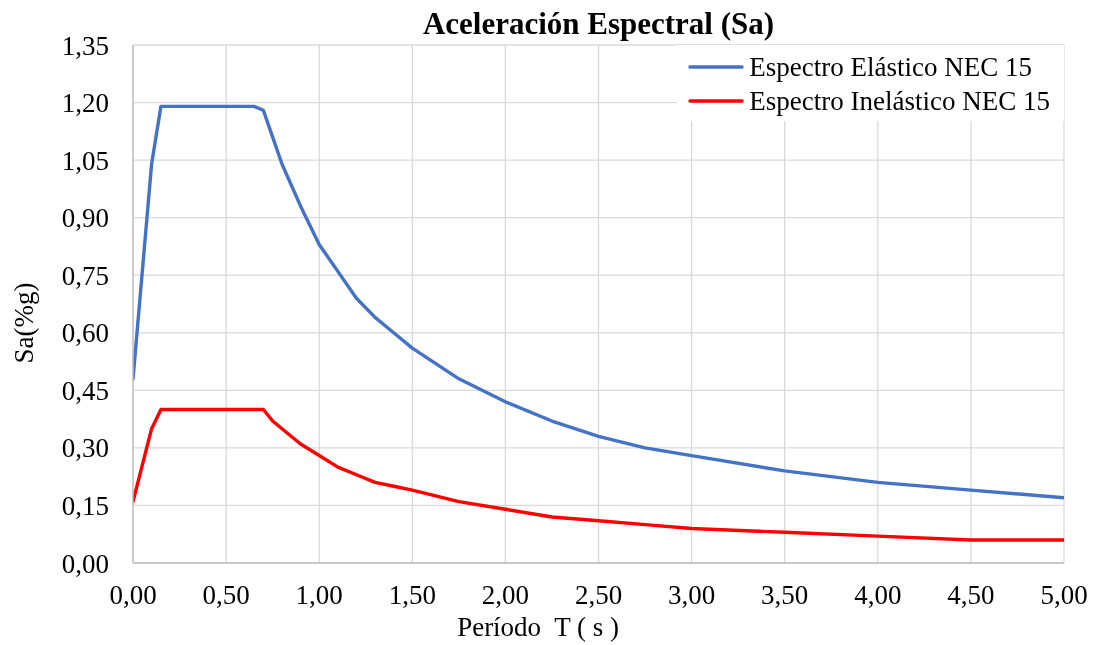 The width and height of the screenshot is (1096, 645). What do you see at coordinates (24, 323) in the screenshot?
I see `y-axis-title: Sa(%g)` at bounding box center [24, 323].